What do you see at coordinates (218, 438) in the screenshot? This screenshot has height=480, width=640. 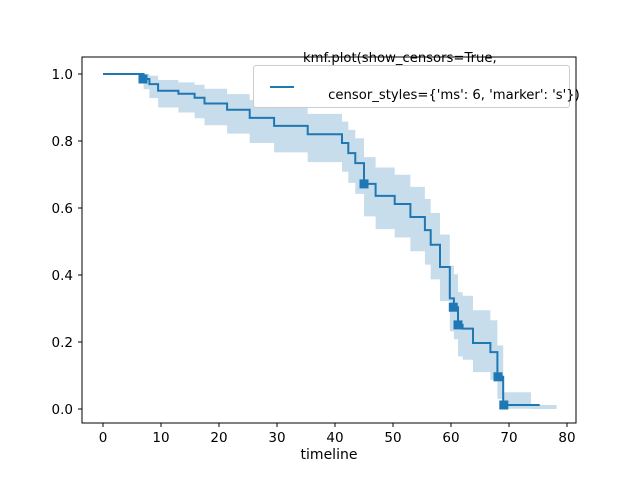 I see `x-tick-label: 20` at bounding box center [218, 438].